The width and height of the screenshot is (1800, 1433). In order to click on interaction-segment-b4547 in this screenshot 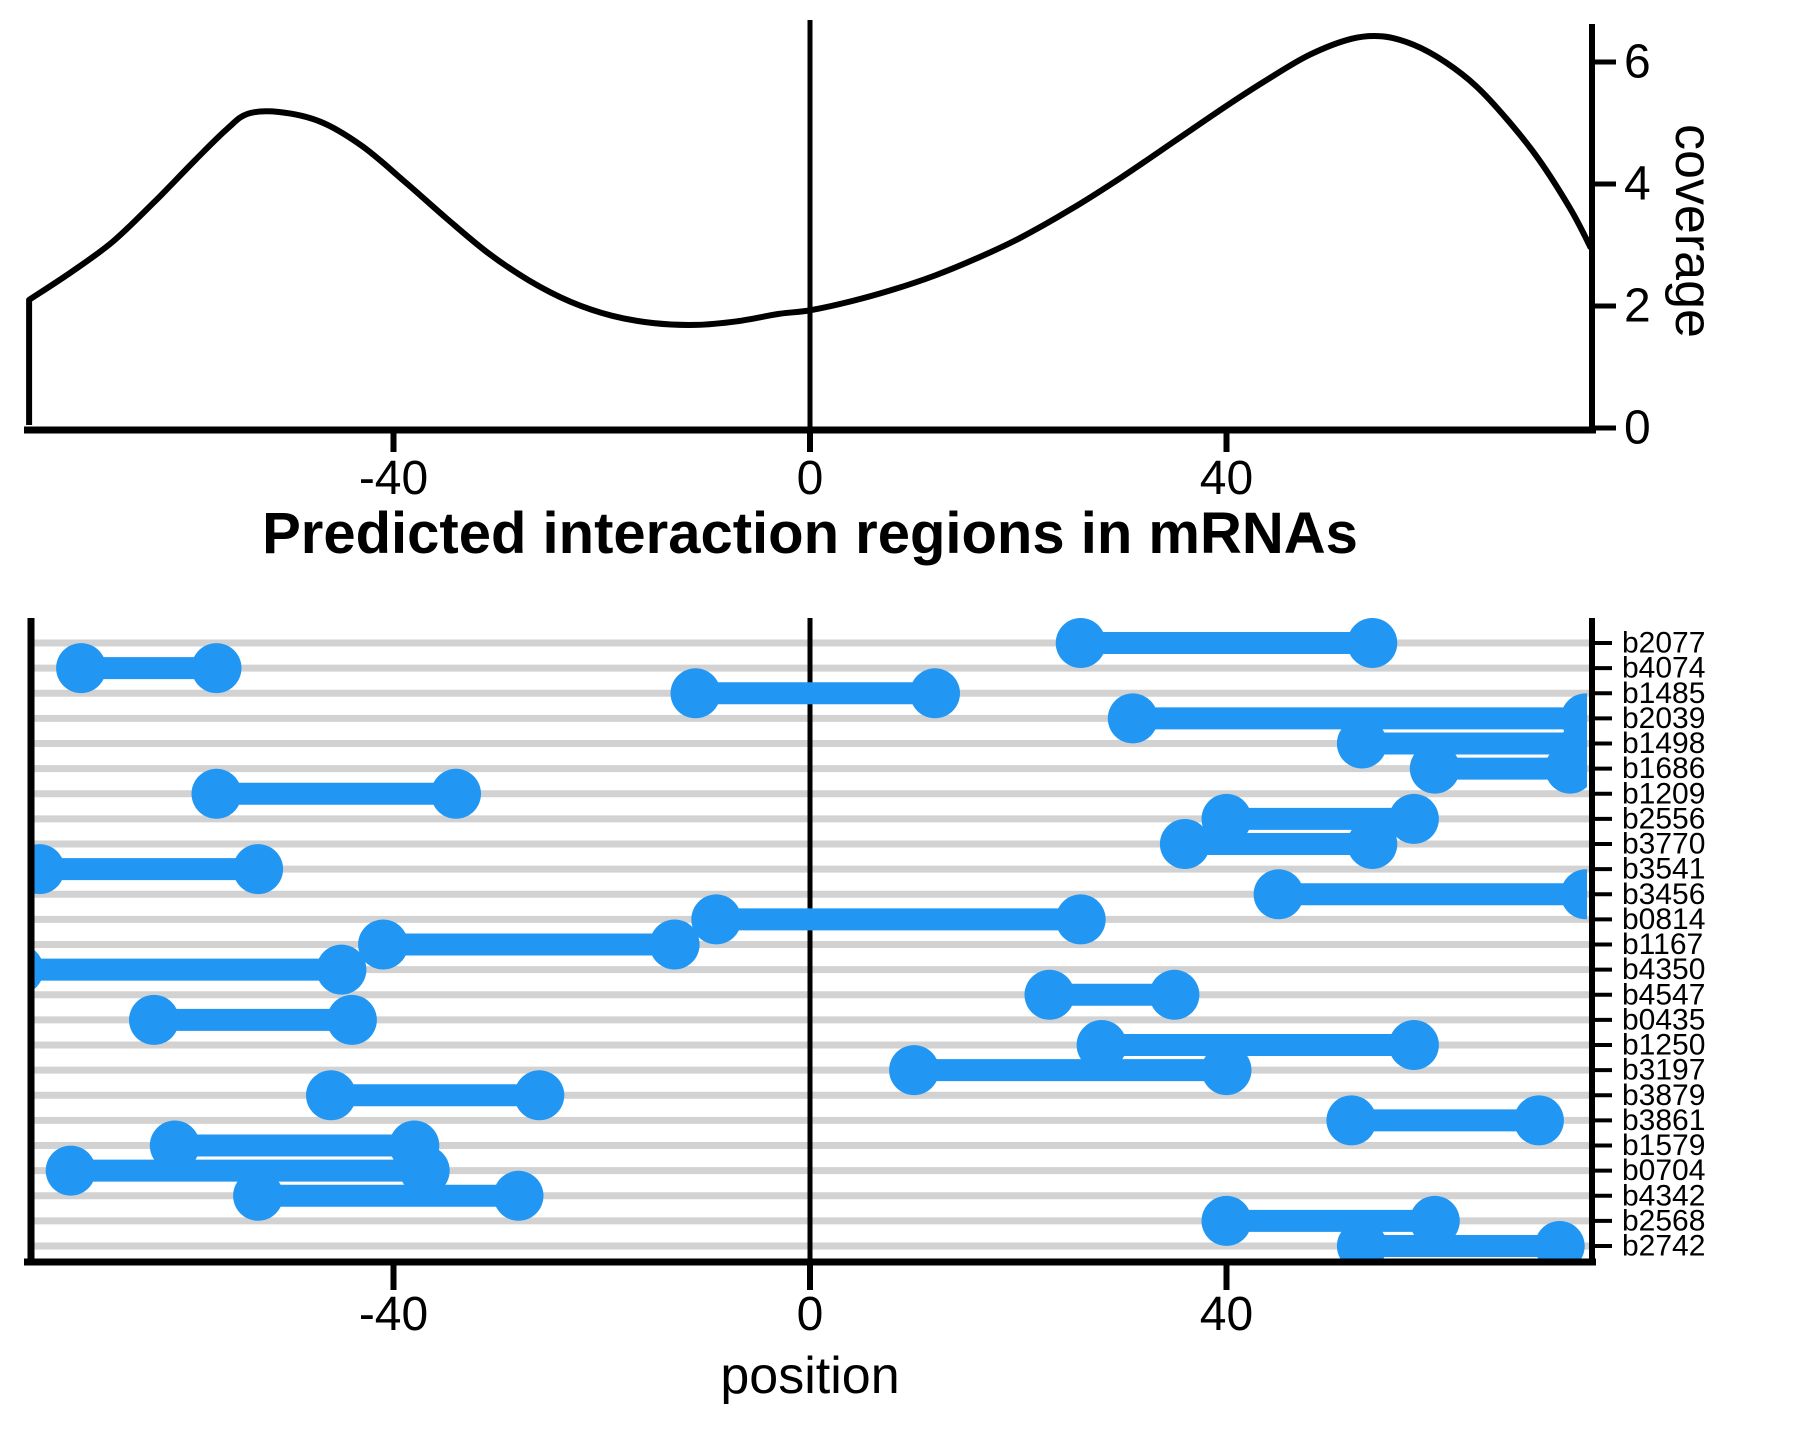, I will do `click(1112, 994)`.